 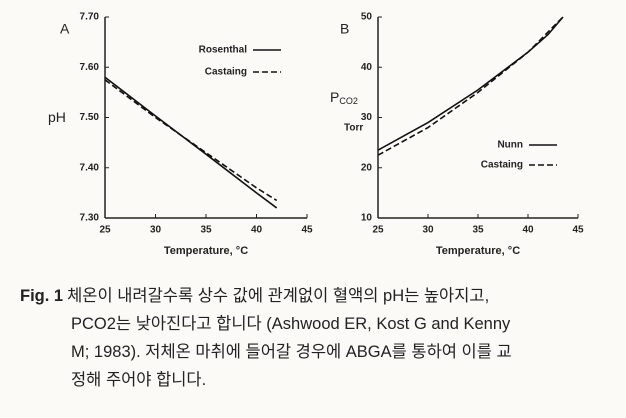 What do you see at coordinates (334, 97) in the screenshot?
I see `y-axis-label-part: P` at bounding box center [334, 97].